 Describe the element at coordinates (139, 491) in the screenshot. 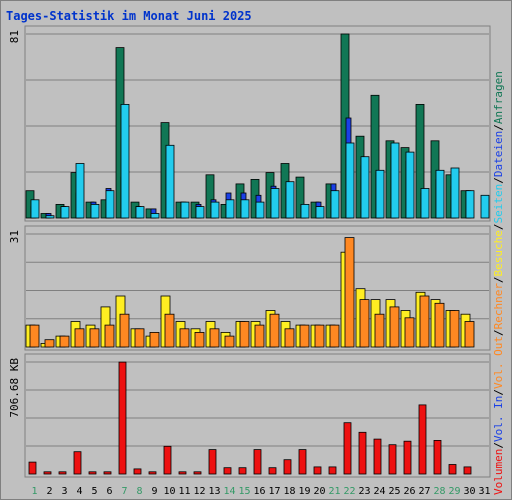

I see `x-tick-label-day-8: 8` at that location.